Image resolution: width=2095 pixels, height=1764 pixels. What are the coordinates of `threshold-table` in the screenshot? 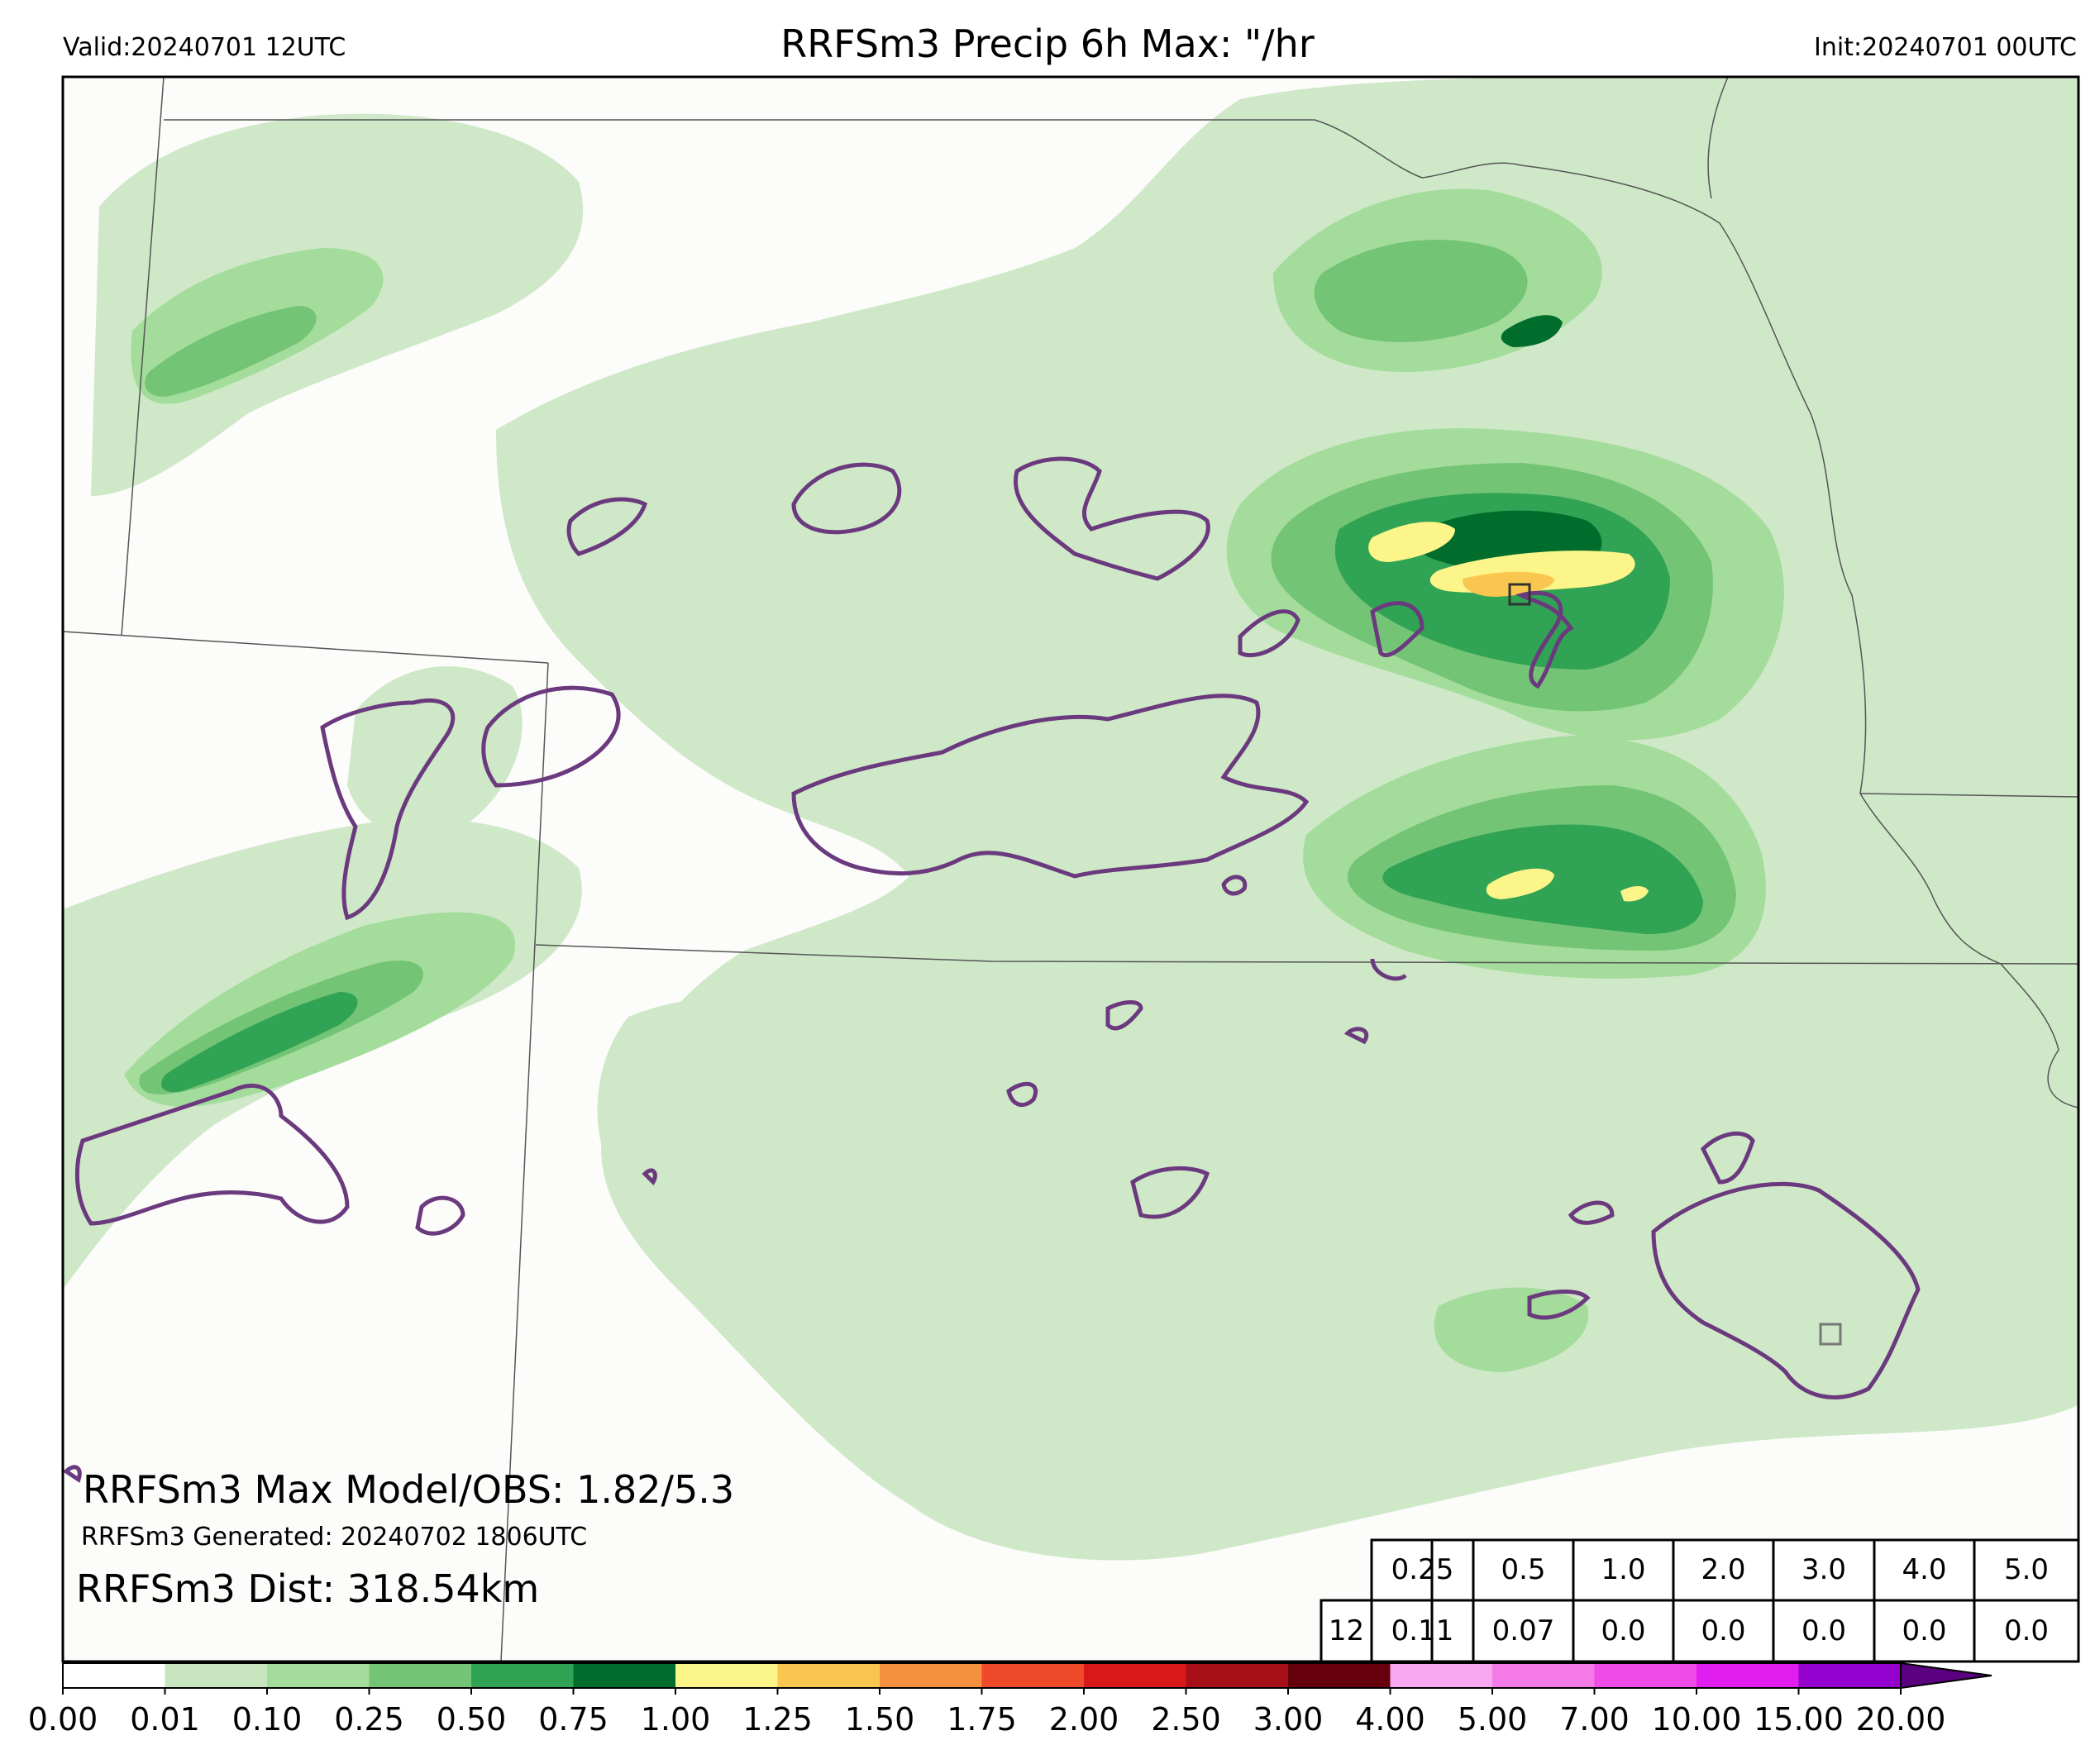 It's located at (1700, 1601).